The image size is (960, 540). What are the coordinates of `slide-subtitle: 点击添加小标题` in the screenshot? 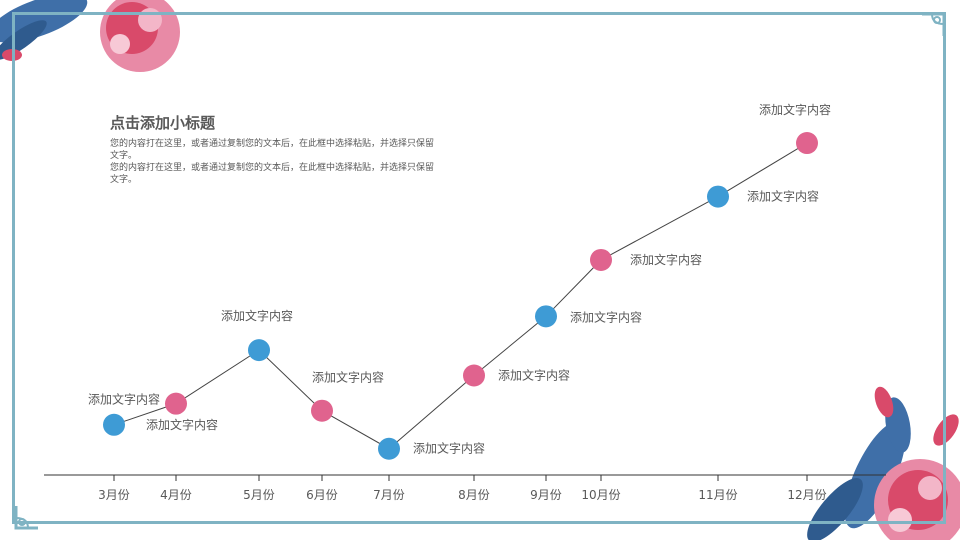 It's located at (163, 123).